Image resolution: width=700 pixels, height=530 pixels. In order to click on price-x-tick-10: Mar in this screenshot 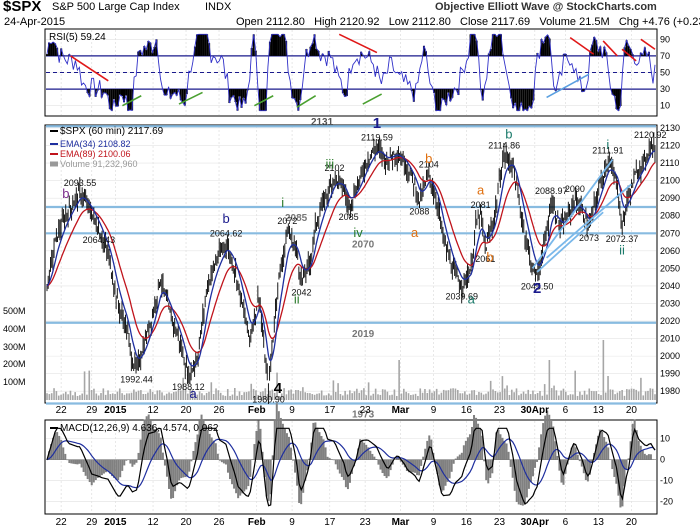, I will do `click(401, 410)`.